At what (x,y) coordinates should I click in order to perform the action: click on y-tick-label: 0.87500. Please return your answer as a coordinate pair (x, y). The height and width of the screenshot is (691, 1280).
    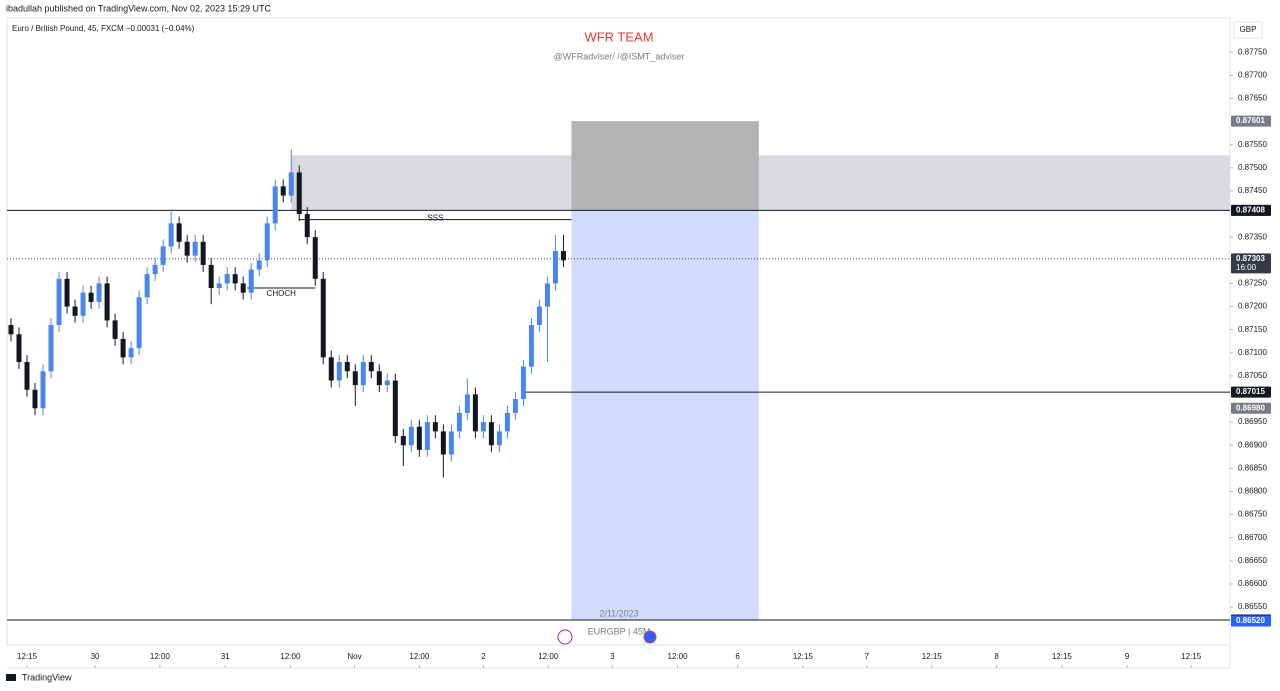
    Looking at the image, I should click on (1252, 167).